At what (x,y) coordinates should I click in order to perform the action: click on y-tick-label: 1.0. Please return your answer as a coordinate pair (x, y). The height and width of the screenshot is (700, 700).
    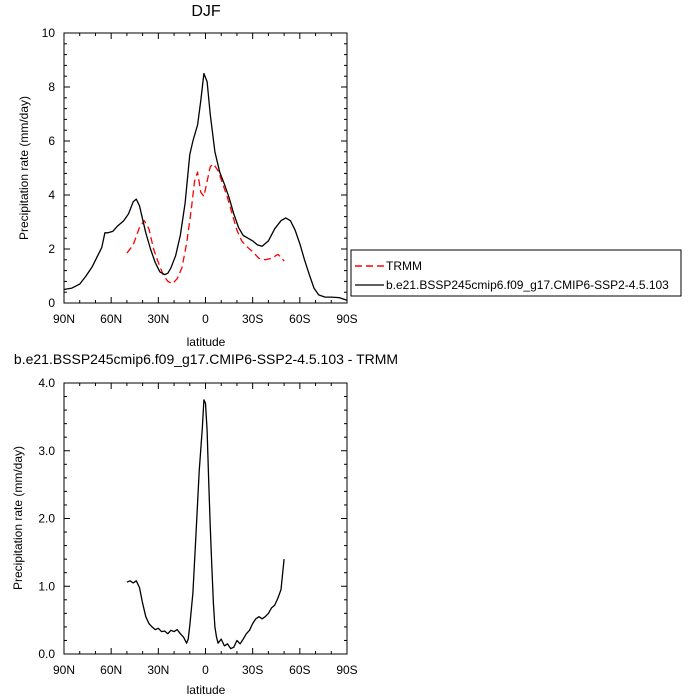
    Looking at the image, I should click on (46, 586).